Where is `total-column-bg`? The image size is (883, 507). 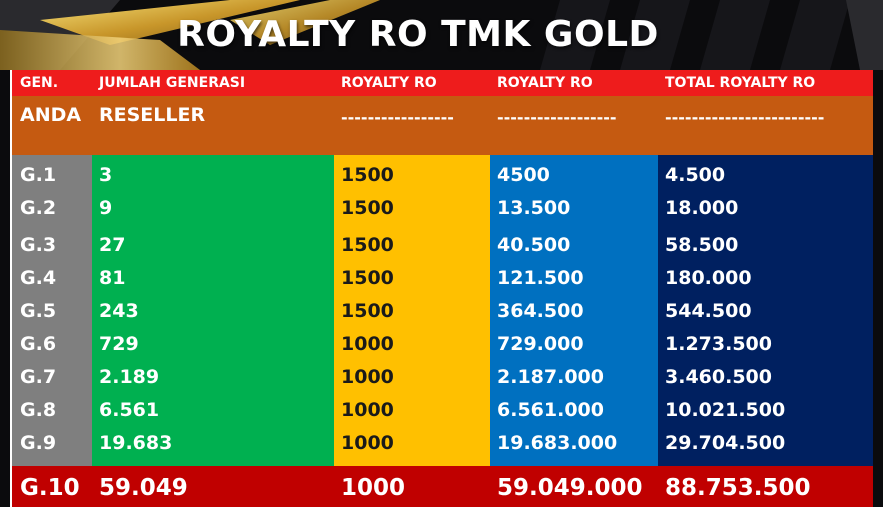
total-column-bg is located at coordinates (765, 310).